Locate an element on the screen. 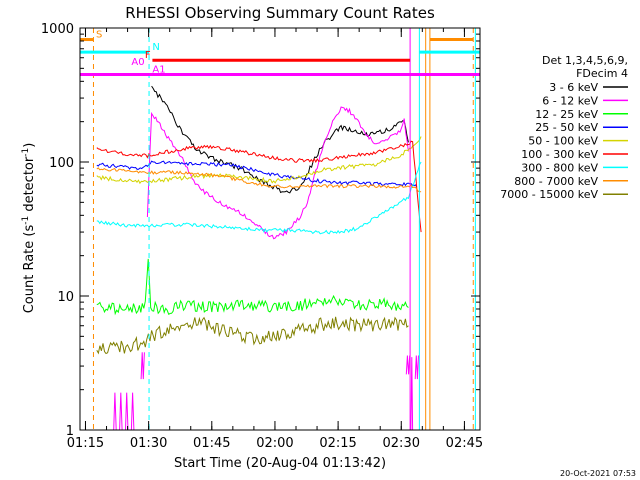 The height and width of the screenshot is (480, 640). legend-entry-label: 800 - 7000 keV is located at coordinates (556, 181).